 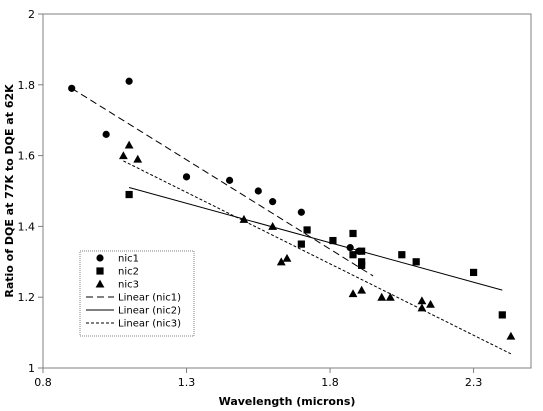 What do you see at coordinates (474, 382) in the screenshot?
I see `x-tick-label: 2.3` at bounding box center [474, 382].